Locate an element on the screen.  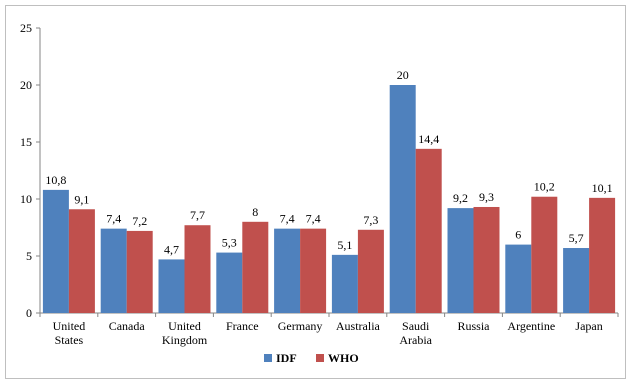
x-tick-label: Germany is located at coordinates (300, 326).